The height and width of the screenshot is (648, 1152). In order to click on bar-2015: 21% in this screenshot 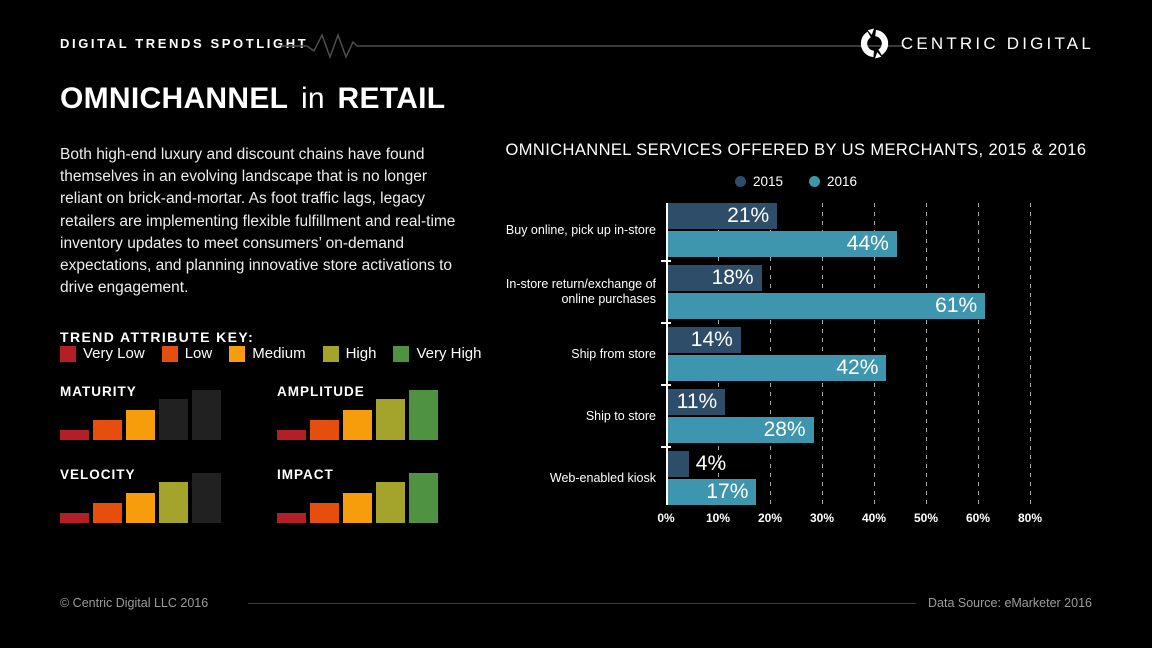, I will do `click(723, 216)`.